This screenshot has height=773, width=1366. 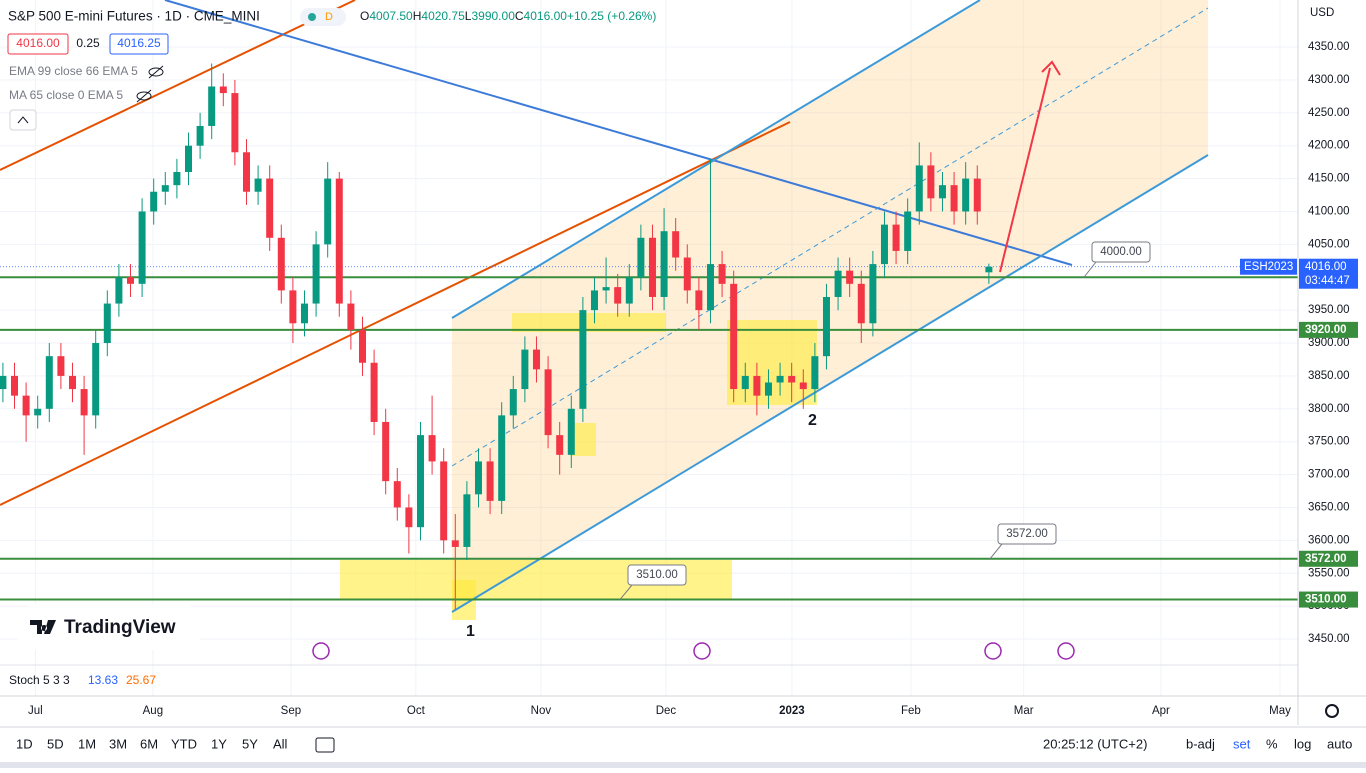 I want to click on countdown: 03:44:47, so click(x=1327, y=281).